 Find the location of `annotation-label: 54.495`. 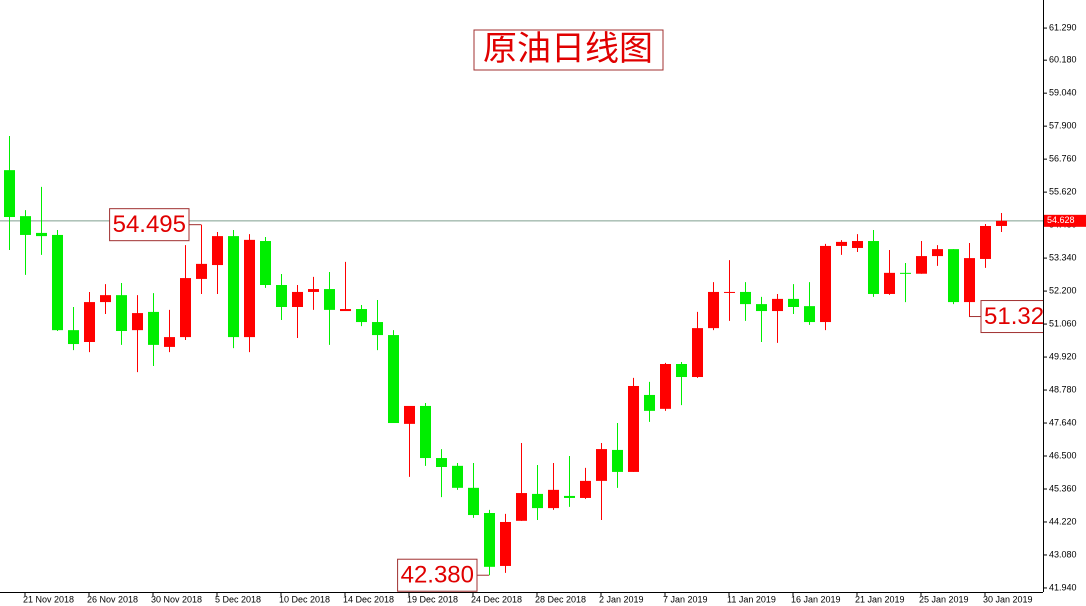

annotation-label: 54.495 is located at coordinates (149, 224).